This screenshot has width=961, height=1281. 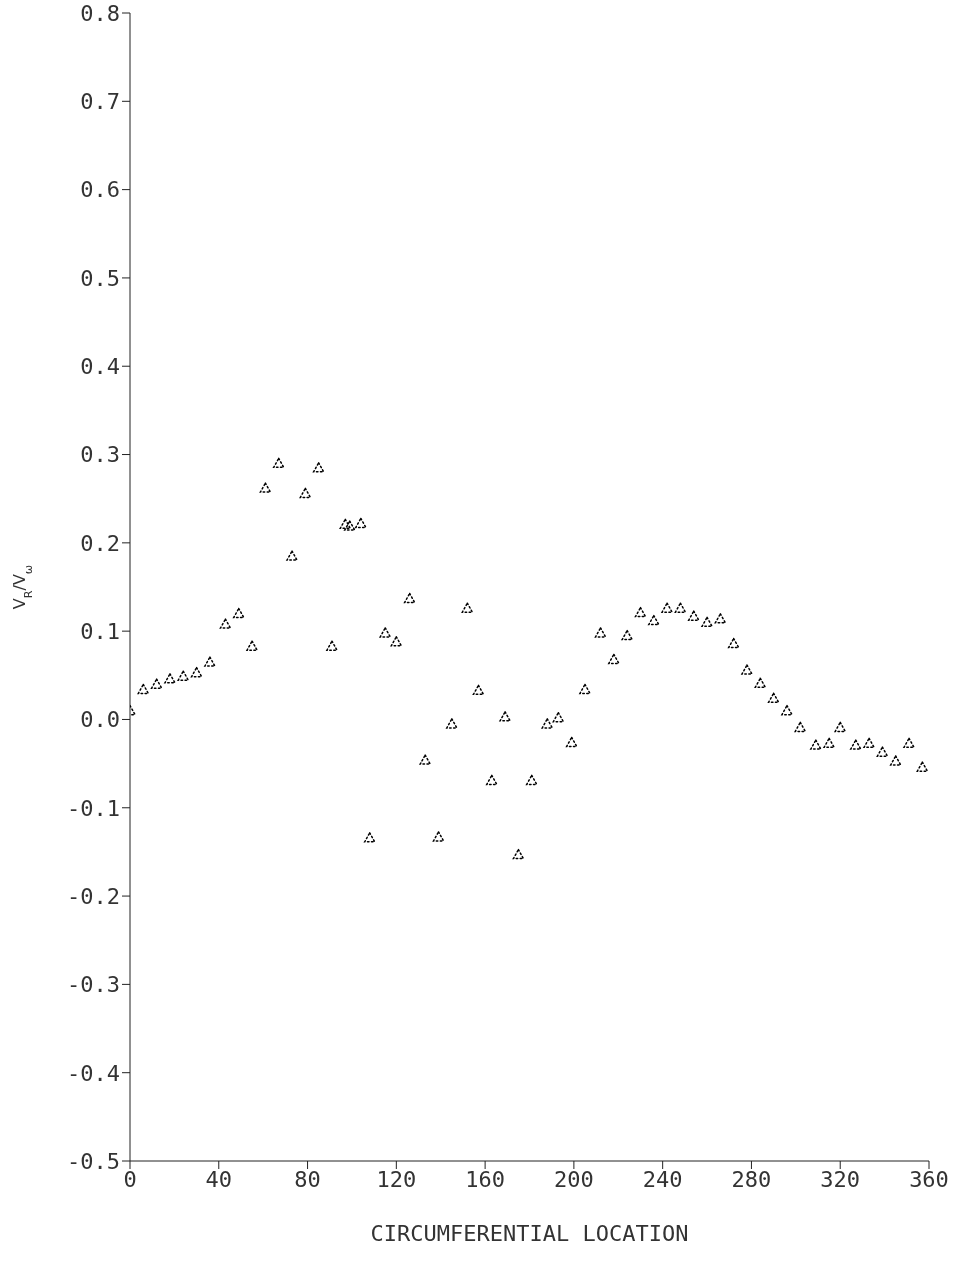 What do you see at coordinates (93, 808) in the screenshot?
I see `y-tick-label: -0.1` at bounding box center [93, 808].